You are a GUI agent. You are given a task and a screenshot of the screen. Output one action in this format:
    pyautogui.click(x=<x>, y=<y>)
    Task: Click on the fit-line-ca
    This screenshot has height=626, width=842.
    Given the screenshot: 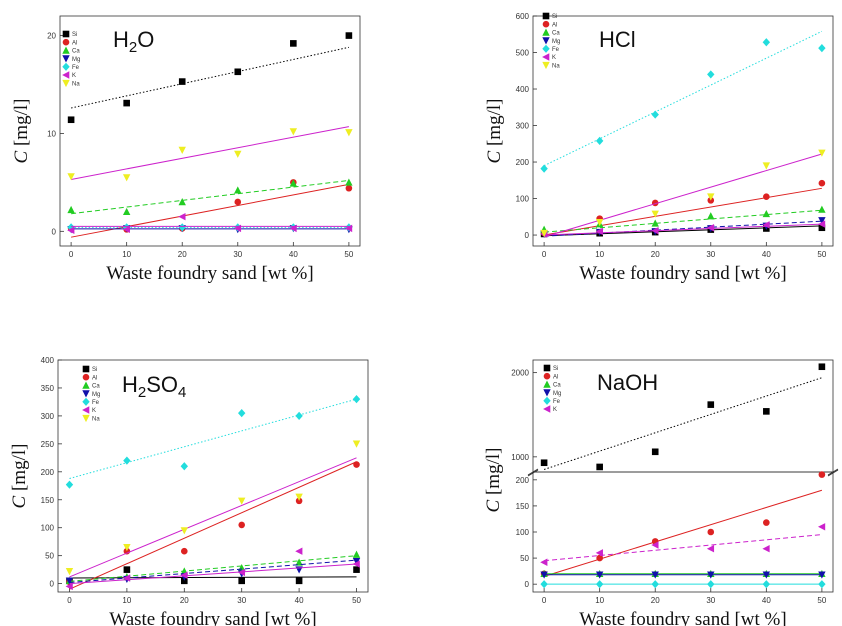 What is the action you would take?
    pyautogui.click(x=683, y=221)
    